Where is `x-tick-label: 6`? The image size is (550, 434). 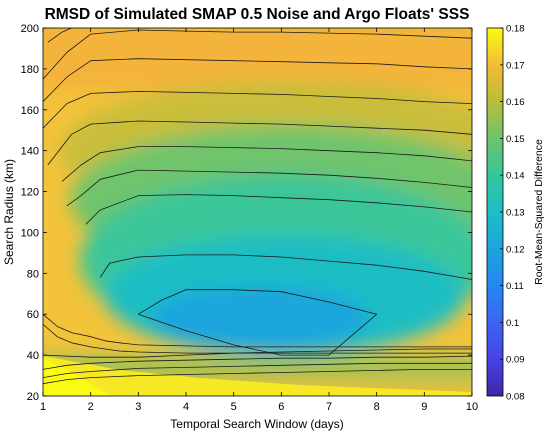
x-tick-label: 6 is located at coordinates (281, 407).